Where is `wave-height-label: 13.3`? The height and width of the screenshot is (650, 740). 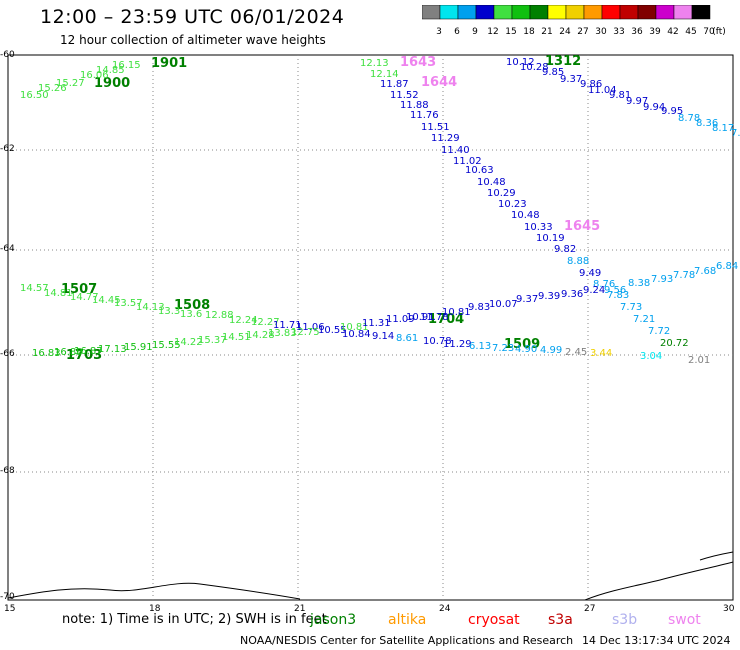 wave-height-label: 13.3 is located at coordinates (169, 311).